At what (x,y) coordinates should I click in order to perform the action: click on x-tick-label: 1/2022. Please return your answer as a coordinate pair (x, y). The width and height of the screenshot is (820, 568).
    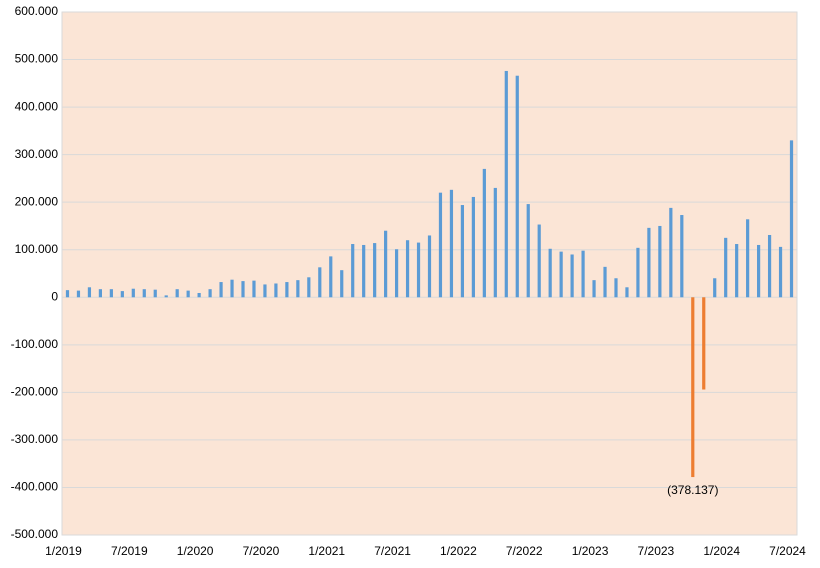
    Looking at the image, I should click on (458, 551).